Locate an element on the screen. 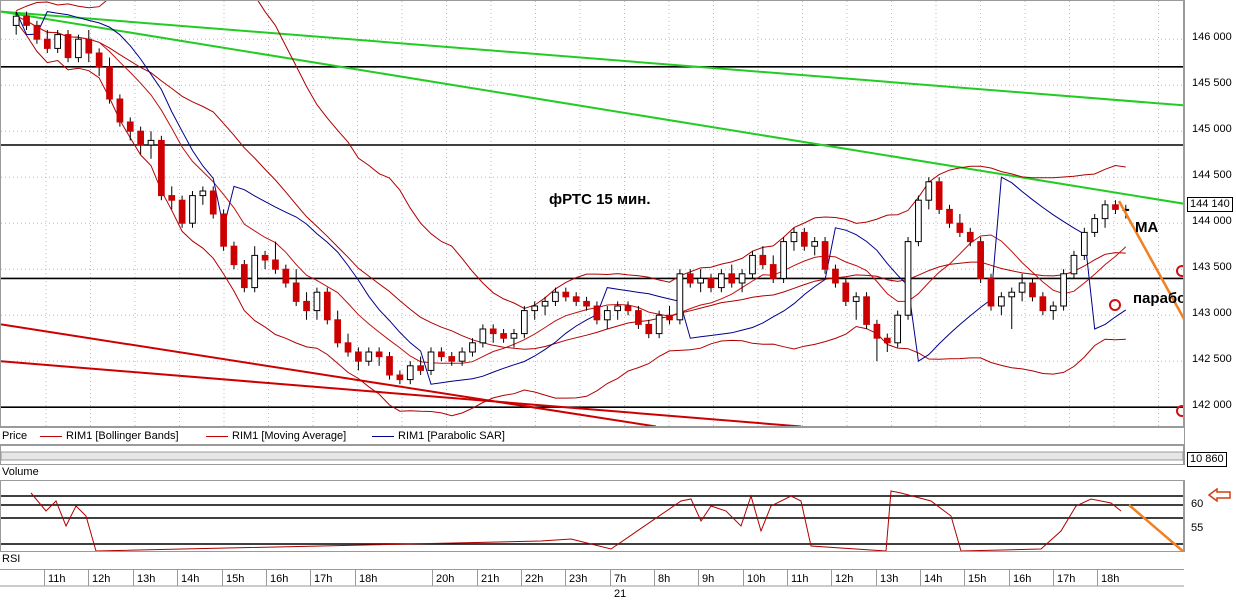 This screenshot has width=1236, height=605. legend-sar-swatch is located at coordinates (383, 436).